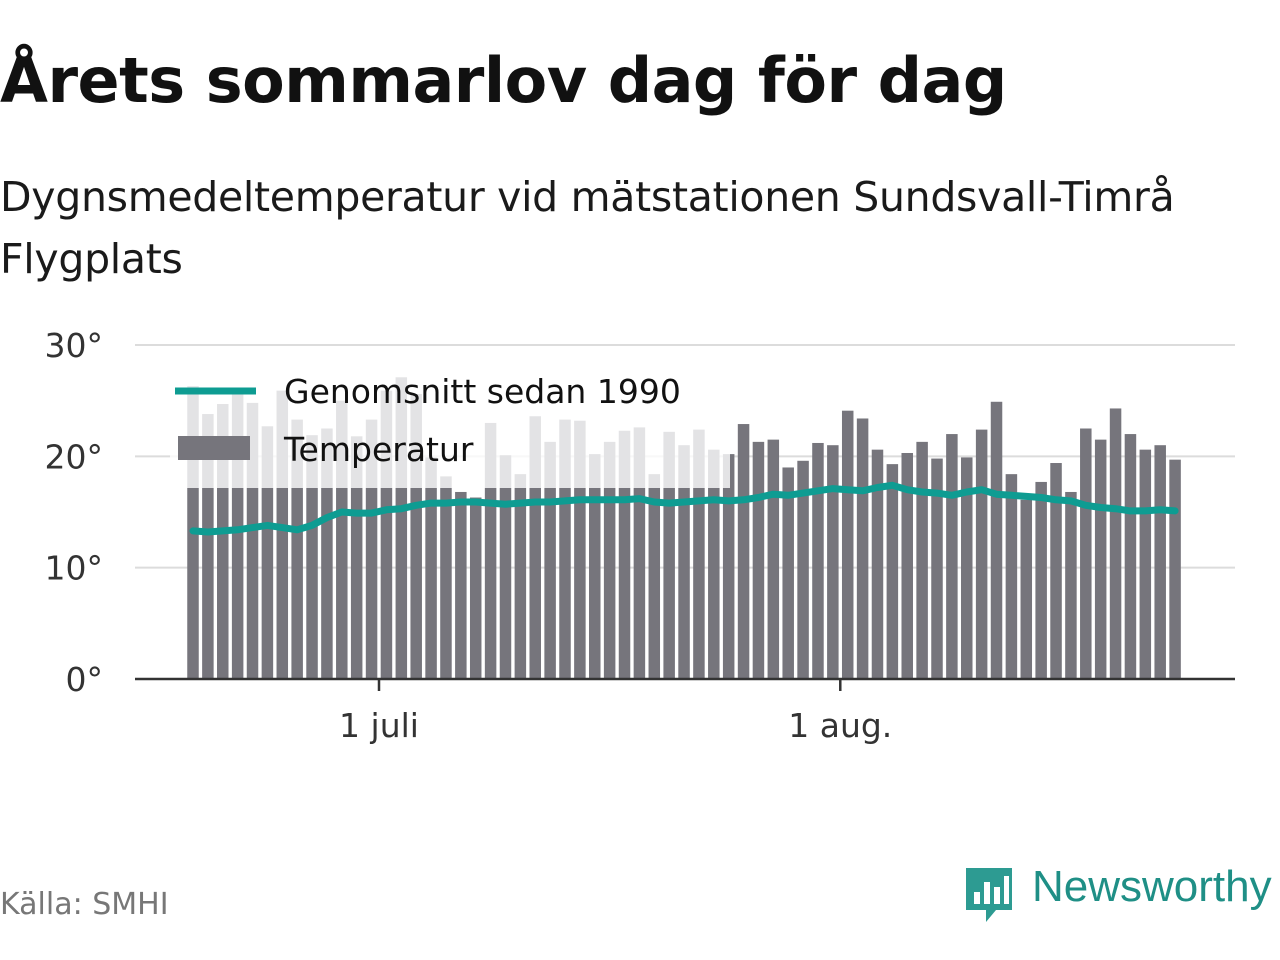 The image size is (1280, 960). What do you see at coordinates (989, 895) in the screenshot?
I see `newsworthy-bar-chart-icon` at bounding box center [989, 895].